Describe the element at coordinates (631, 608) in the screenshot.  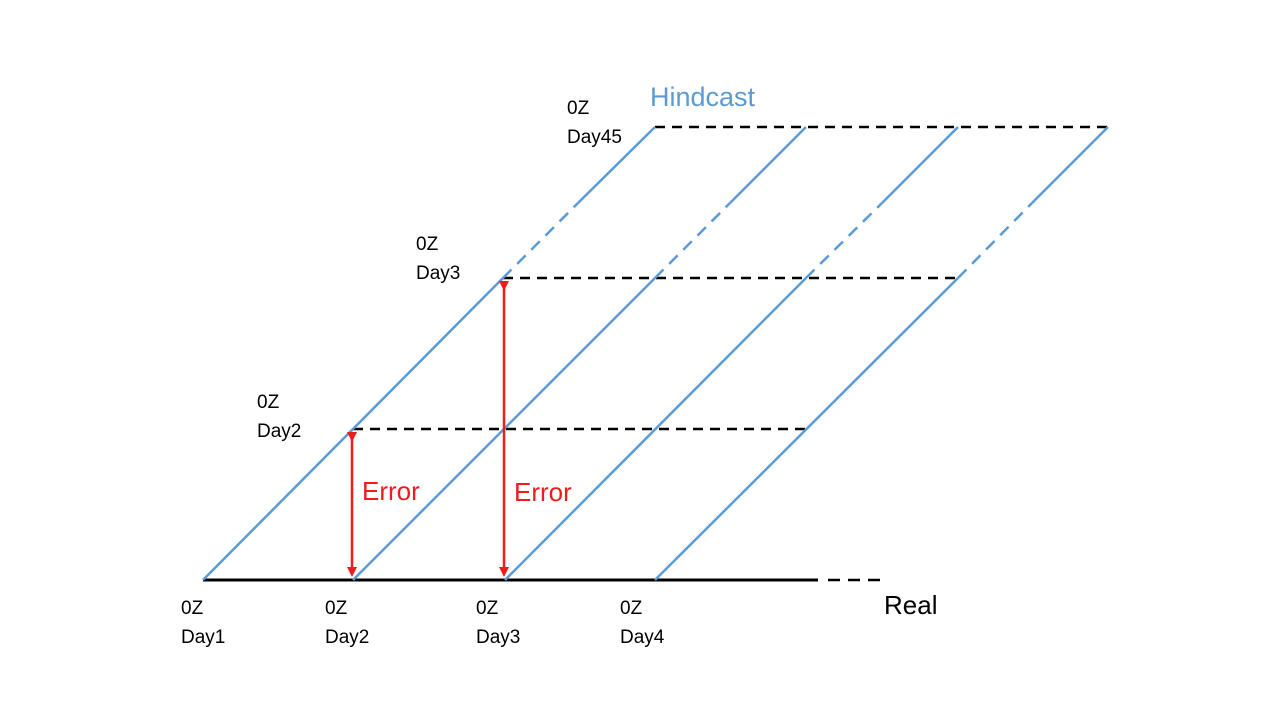
I see `bottom-time-day4: 0Z` at that location.